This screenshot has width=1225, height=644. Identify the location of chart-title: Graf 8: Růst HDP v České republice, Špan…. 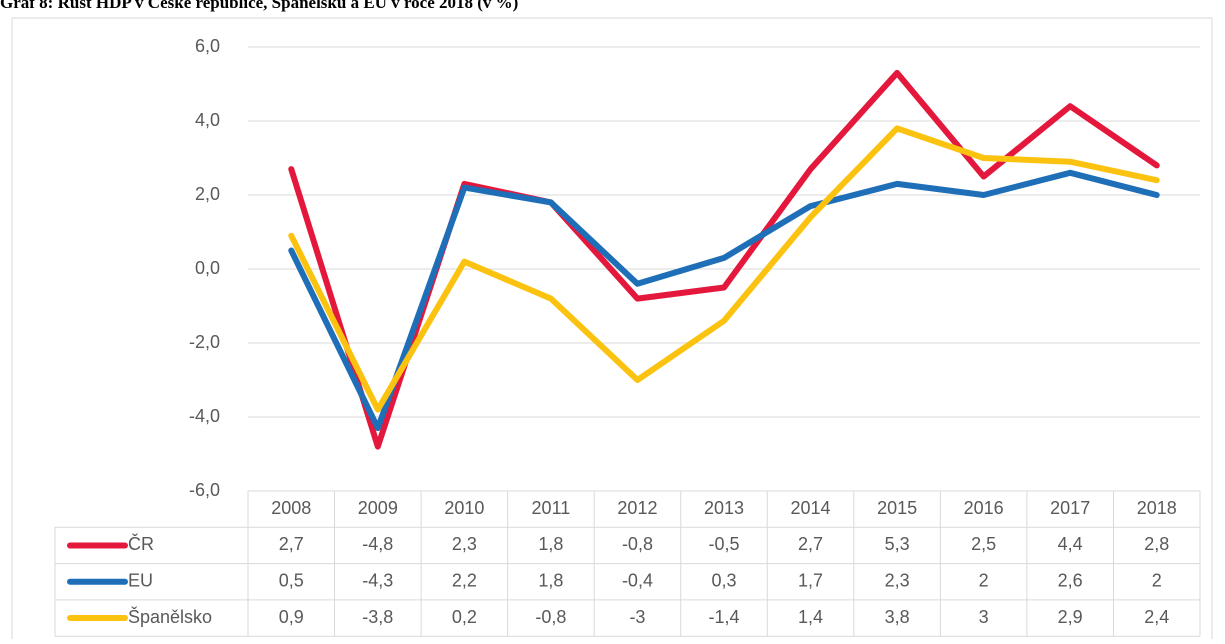
(259, 6).